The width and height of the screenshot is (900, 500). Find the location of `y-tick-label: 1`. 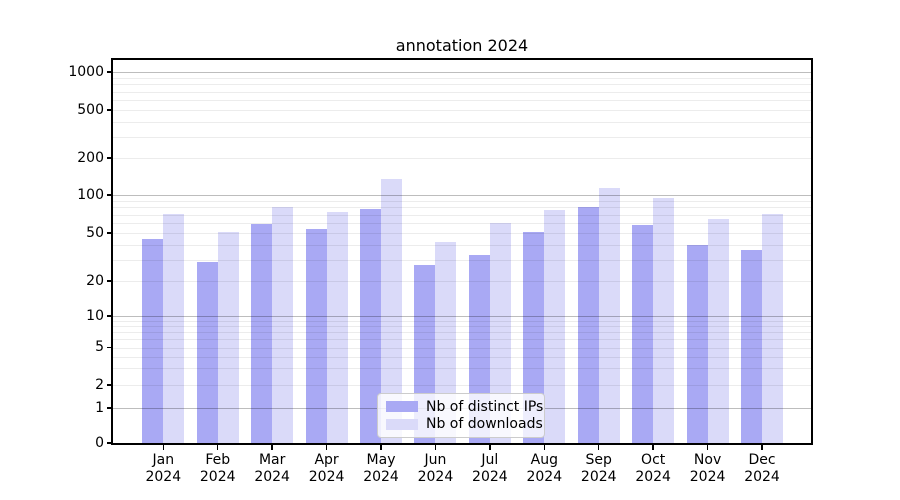

y-tick-label: 1 is located at coordinates (99, 407).